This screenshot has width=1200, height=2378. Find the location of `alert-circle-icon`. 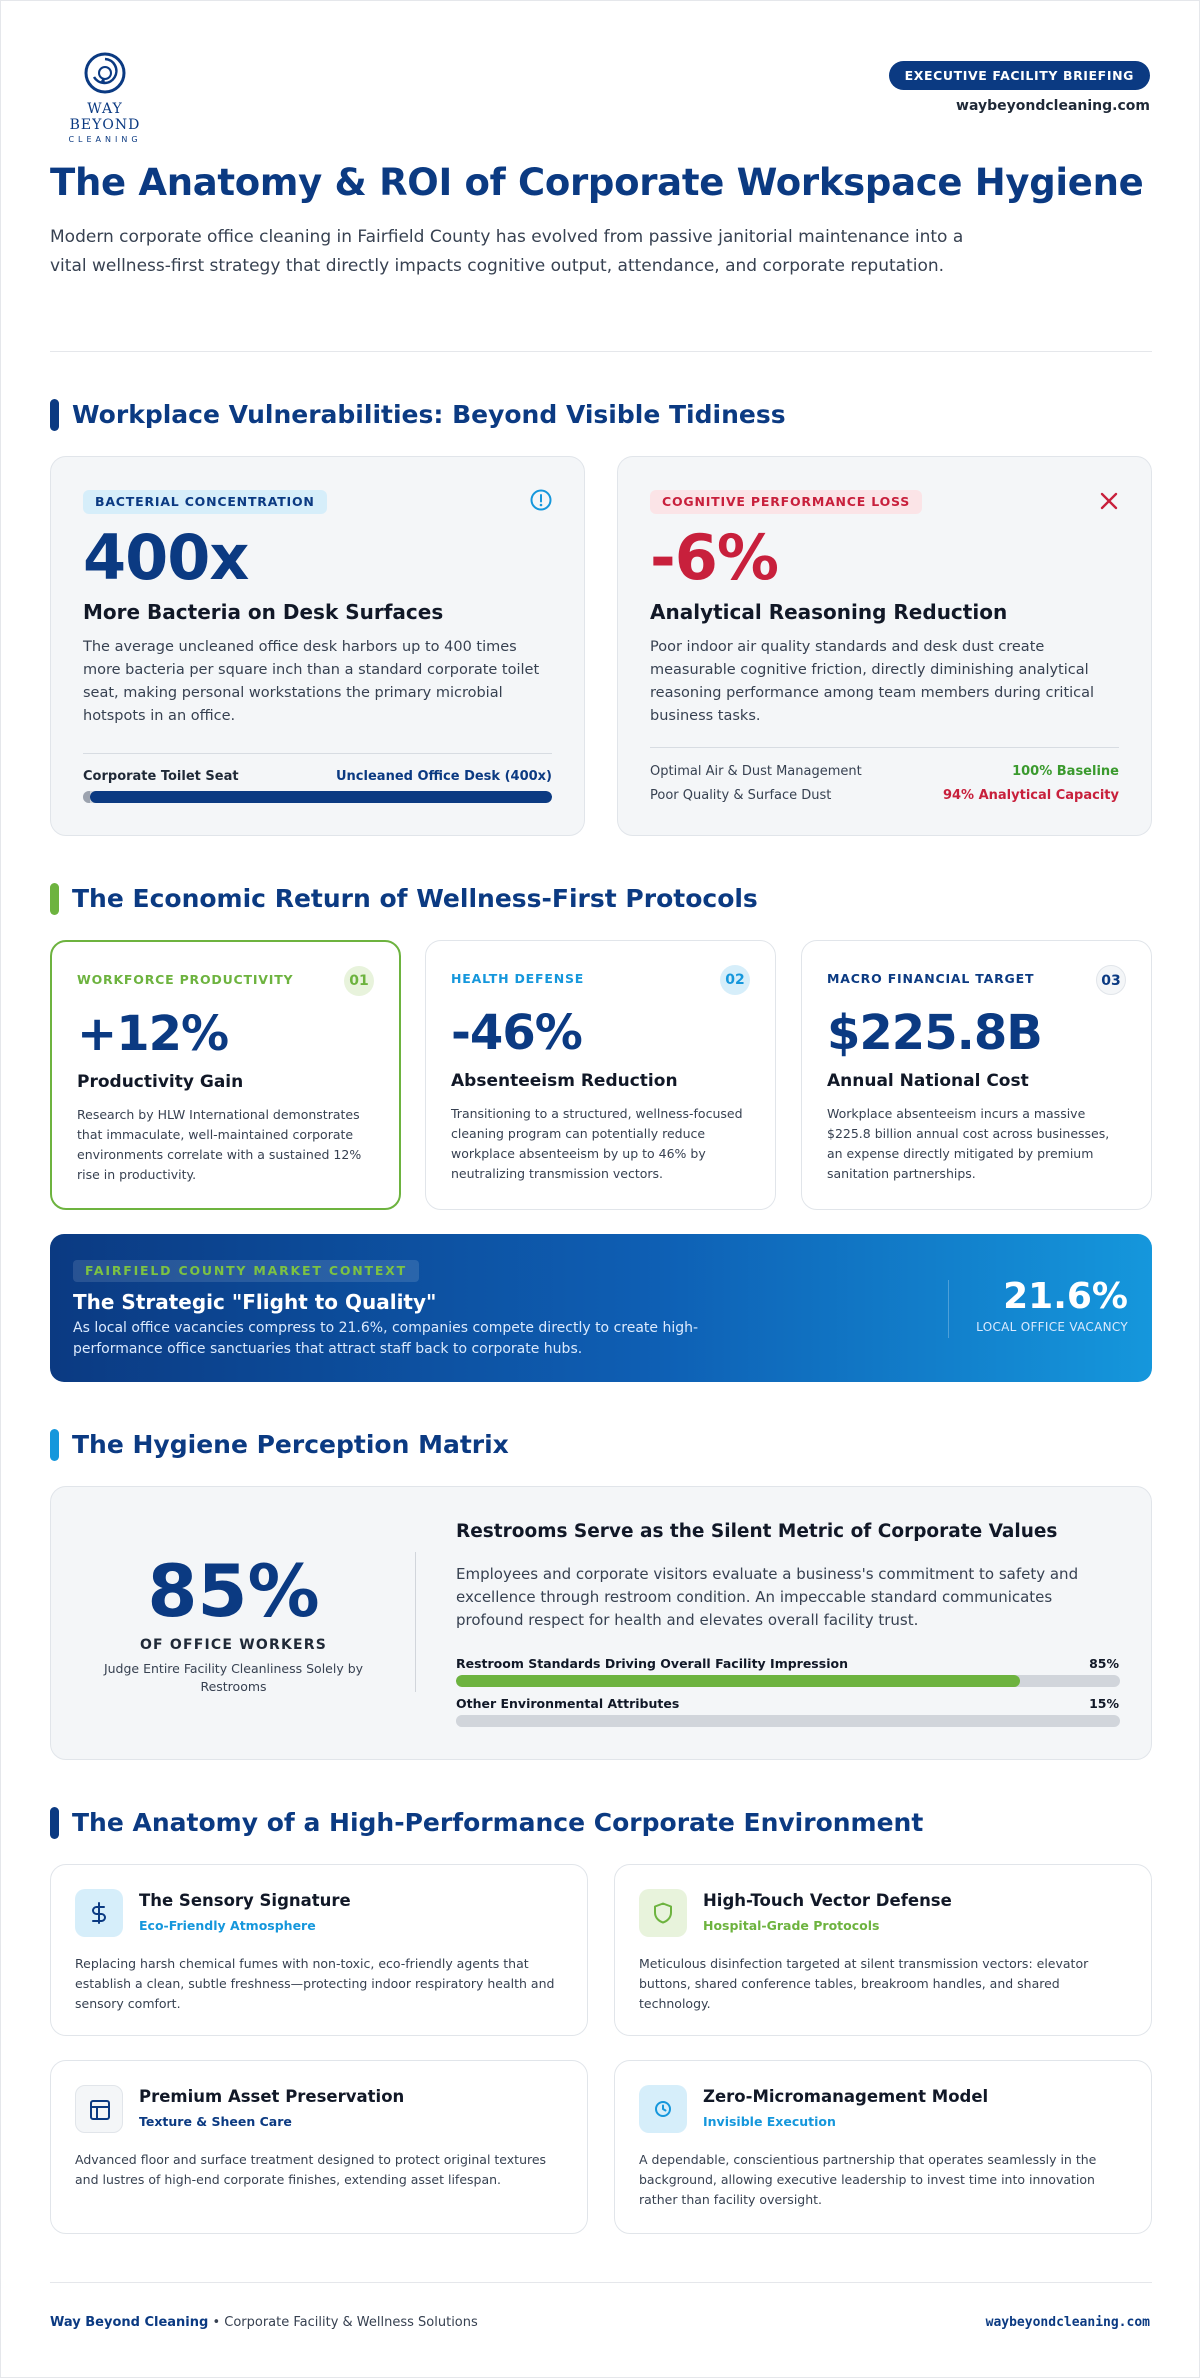

alert-circle-icon is located at coordinates (541, 500).